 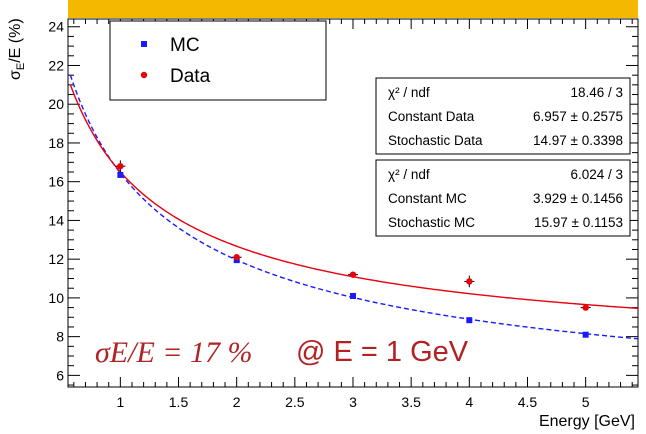 What do you see at coordinates (295, 402) in the screenshot?
I see `x-tick-label-3: 2.5` at bounding box center [295, 402].